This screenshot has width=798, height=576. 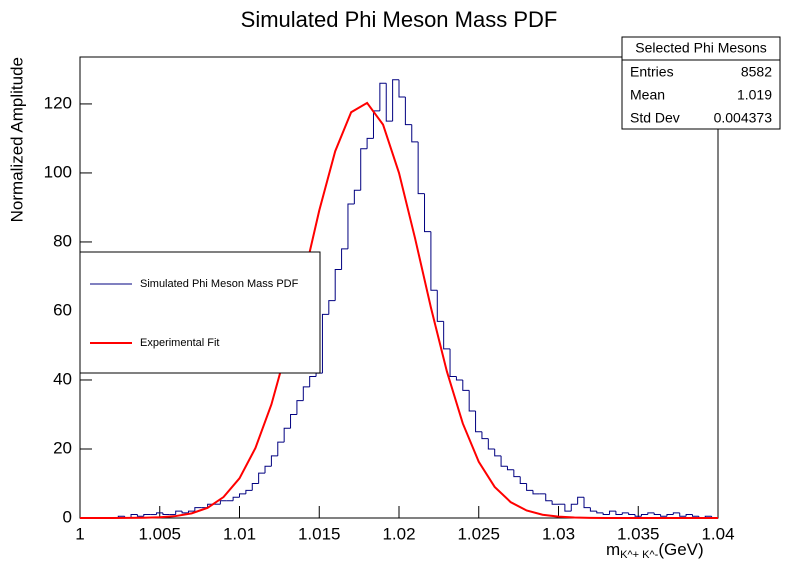 What do you see at coordinates (179, 343) in the screenshot?
I see `legend-label: Experimental Fit` at bounding box center [179, 343].